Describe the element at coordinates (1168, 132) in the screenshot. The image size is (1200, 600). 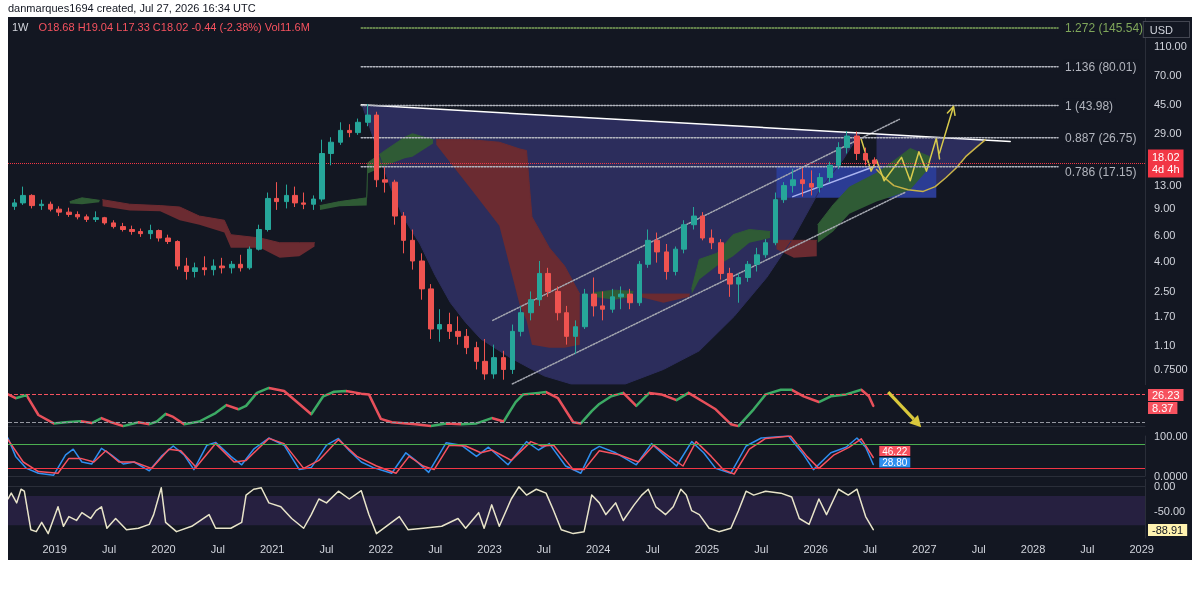
I see `y-tick-label: 29.00` at that location.